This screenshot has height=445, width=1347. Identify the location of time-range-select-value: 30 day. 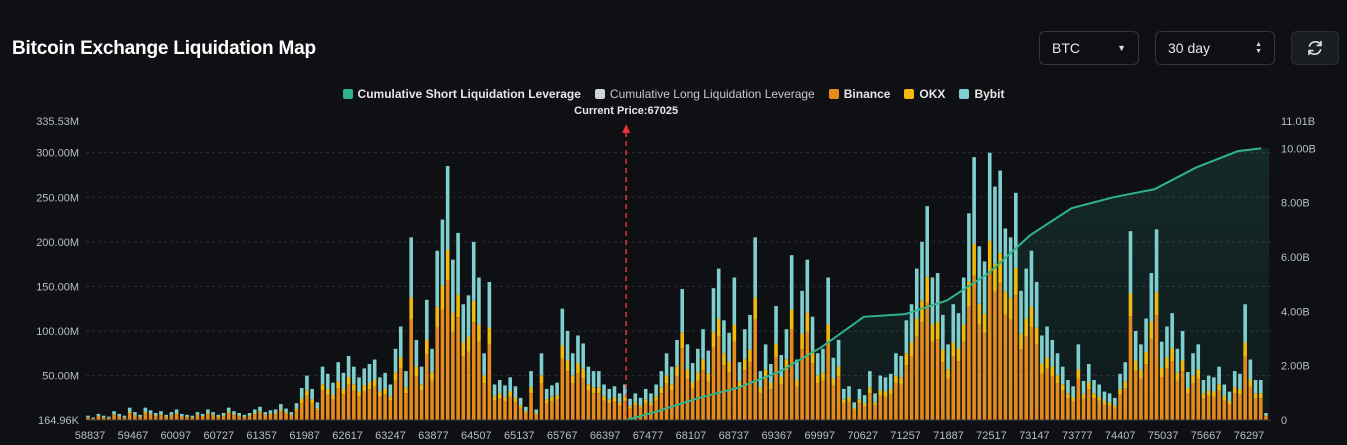
(1189, 48).